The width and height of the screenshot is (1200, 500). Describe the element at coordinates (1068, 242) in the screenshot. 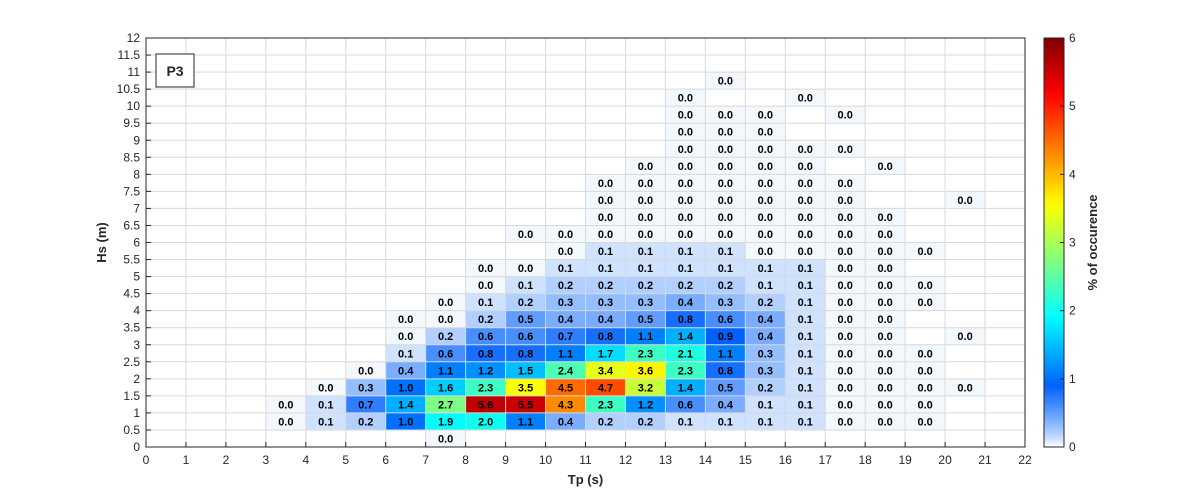

I see `colorbar-ticks: 0 1 2 3 4 5 6` at that location.